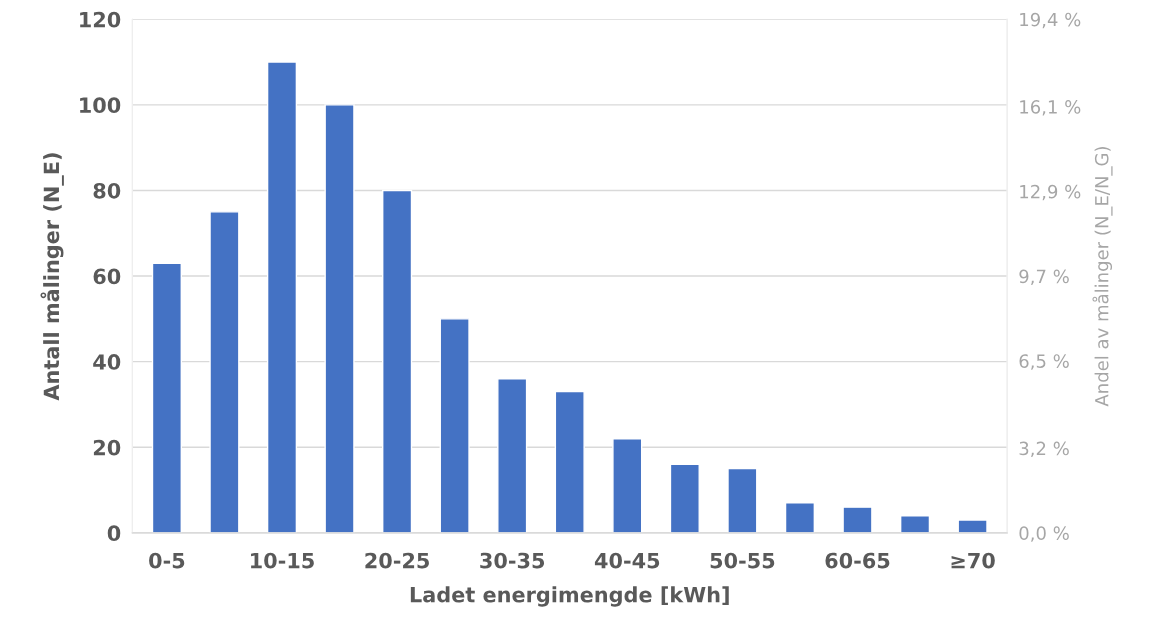 Image resolution: width=1151 pixels, height=642 pixels. What do you see at coordinates (100, 19) in the screenshot?
I see `y-tick-label: 120` at bounding box center [100, 19].